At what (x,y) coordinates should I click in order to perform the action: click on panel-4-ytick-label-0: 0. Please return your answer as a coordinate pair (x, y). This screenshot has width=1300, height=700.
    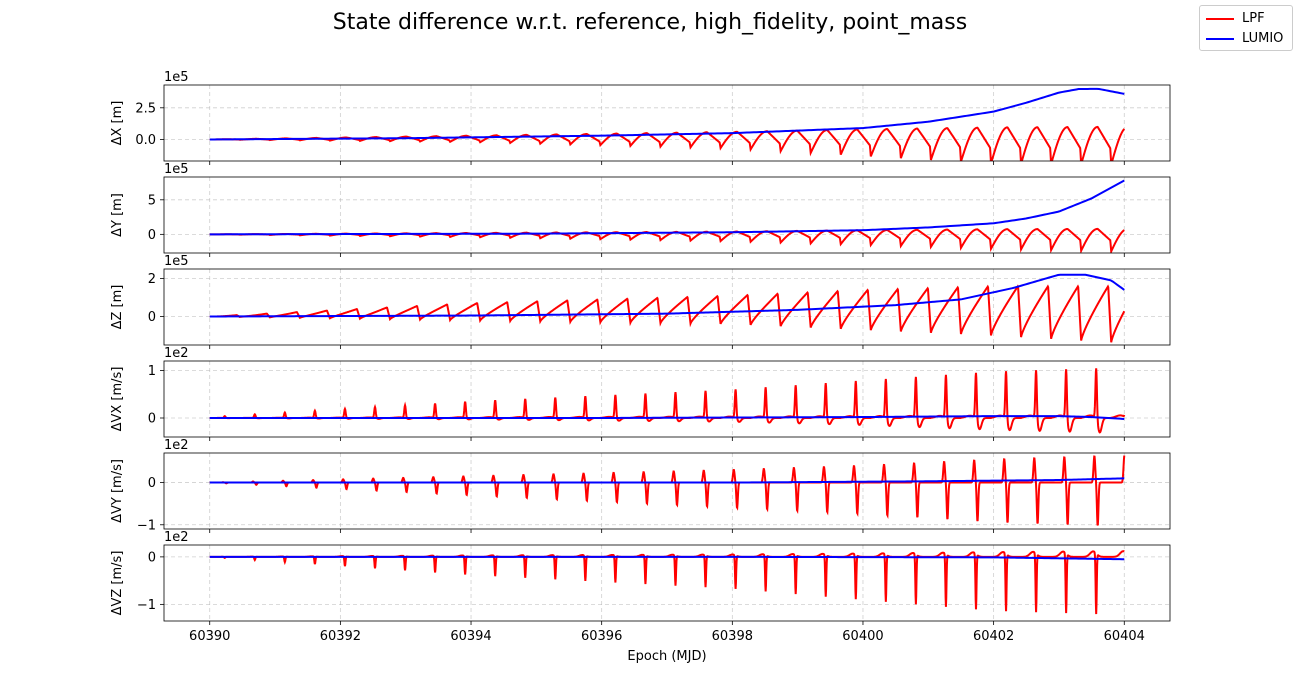
    Looking at the image, I should click on (152, 419).